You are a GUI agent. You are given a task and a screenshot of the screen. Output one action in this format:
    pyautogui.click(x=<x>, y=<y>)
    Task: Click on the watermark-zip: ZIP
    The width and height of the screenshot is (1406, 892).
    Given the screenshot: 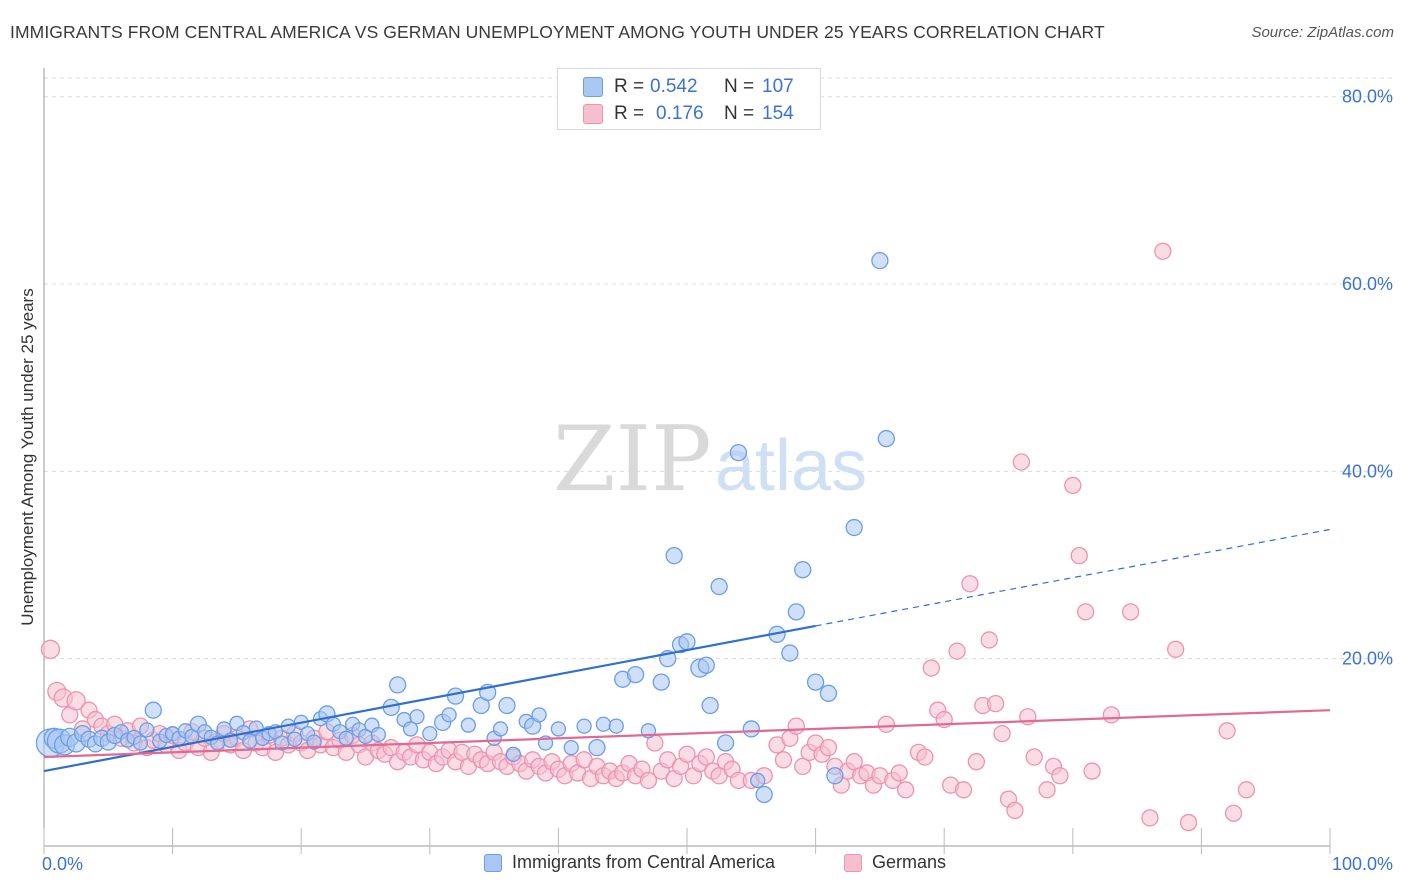 What is the action you would take?
    pyautogui.click(x=632, y=459)
    